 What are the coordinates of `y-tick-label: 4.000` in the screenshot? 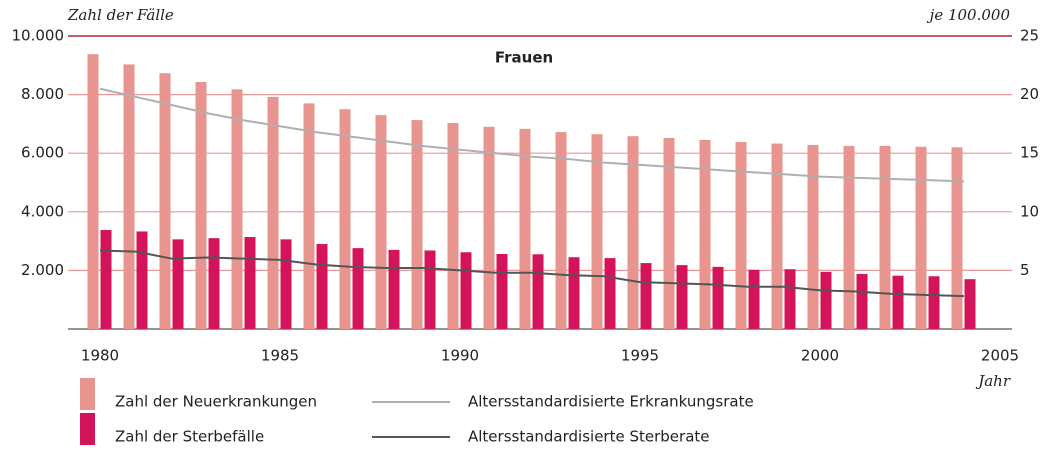 It's located at (42, 211).